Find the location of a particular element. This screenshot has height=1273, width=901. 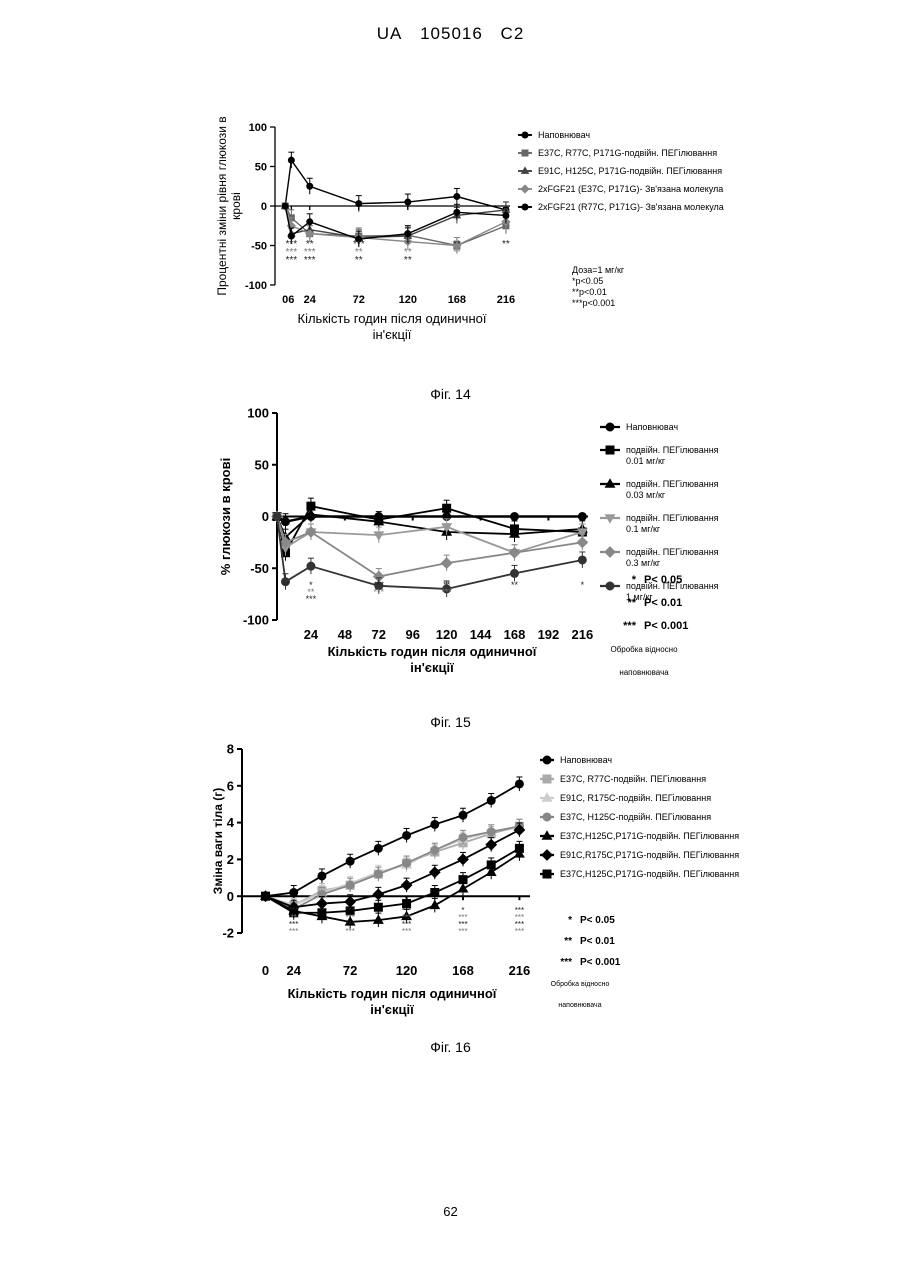

annotation-text: ***p<0.001 is located at coordinates (593, 303).